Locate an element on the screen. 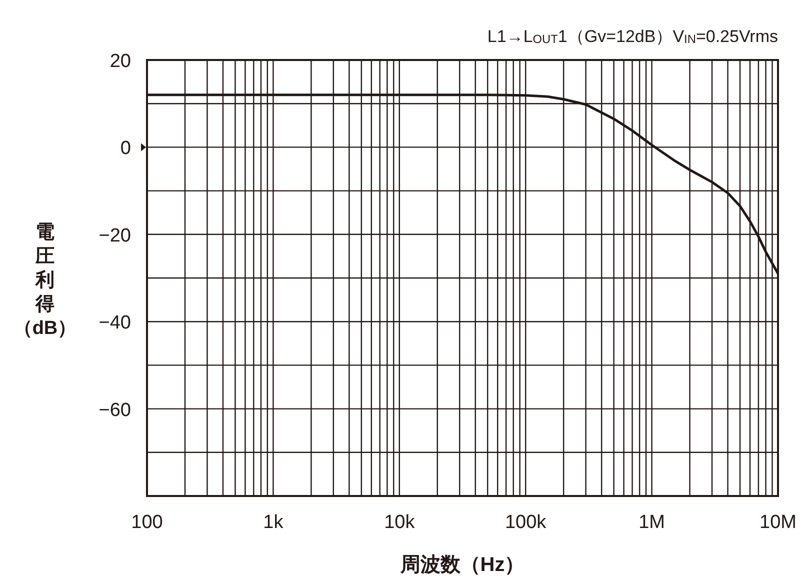 The width and height of the screenshot is (806, 579). y-tick-label: −20 is located at coordinates (114, 235).